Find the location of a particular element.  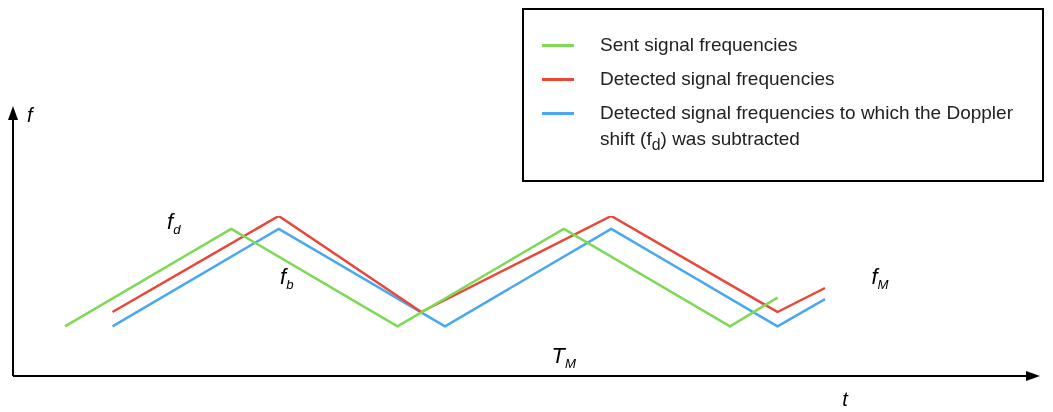

legend-label: Detected signal frequencies is located at coordinates (717, 79).